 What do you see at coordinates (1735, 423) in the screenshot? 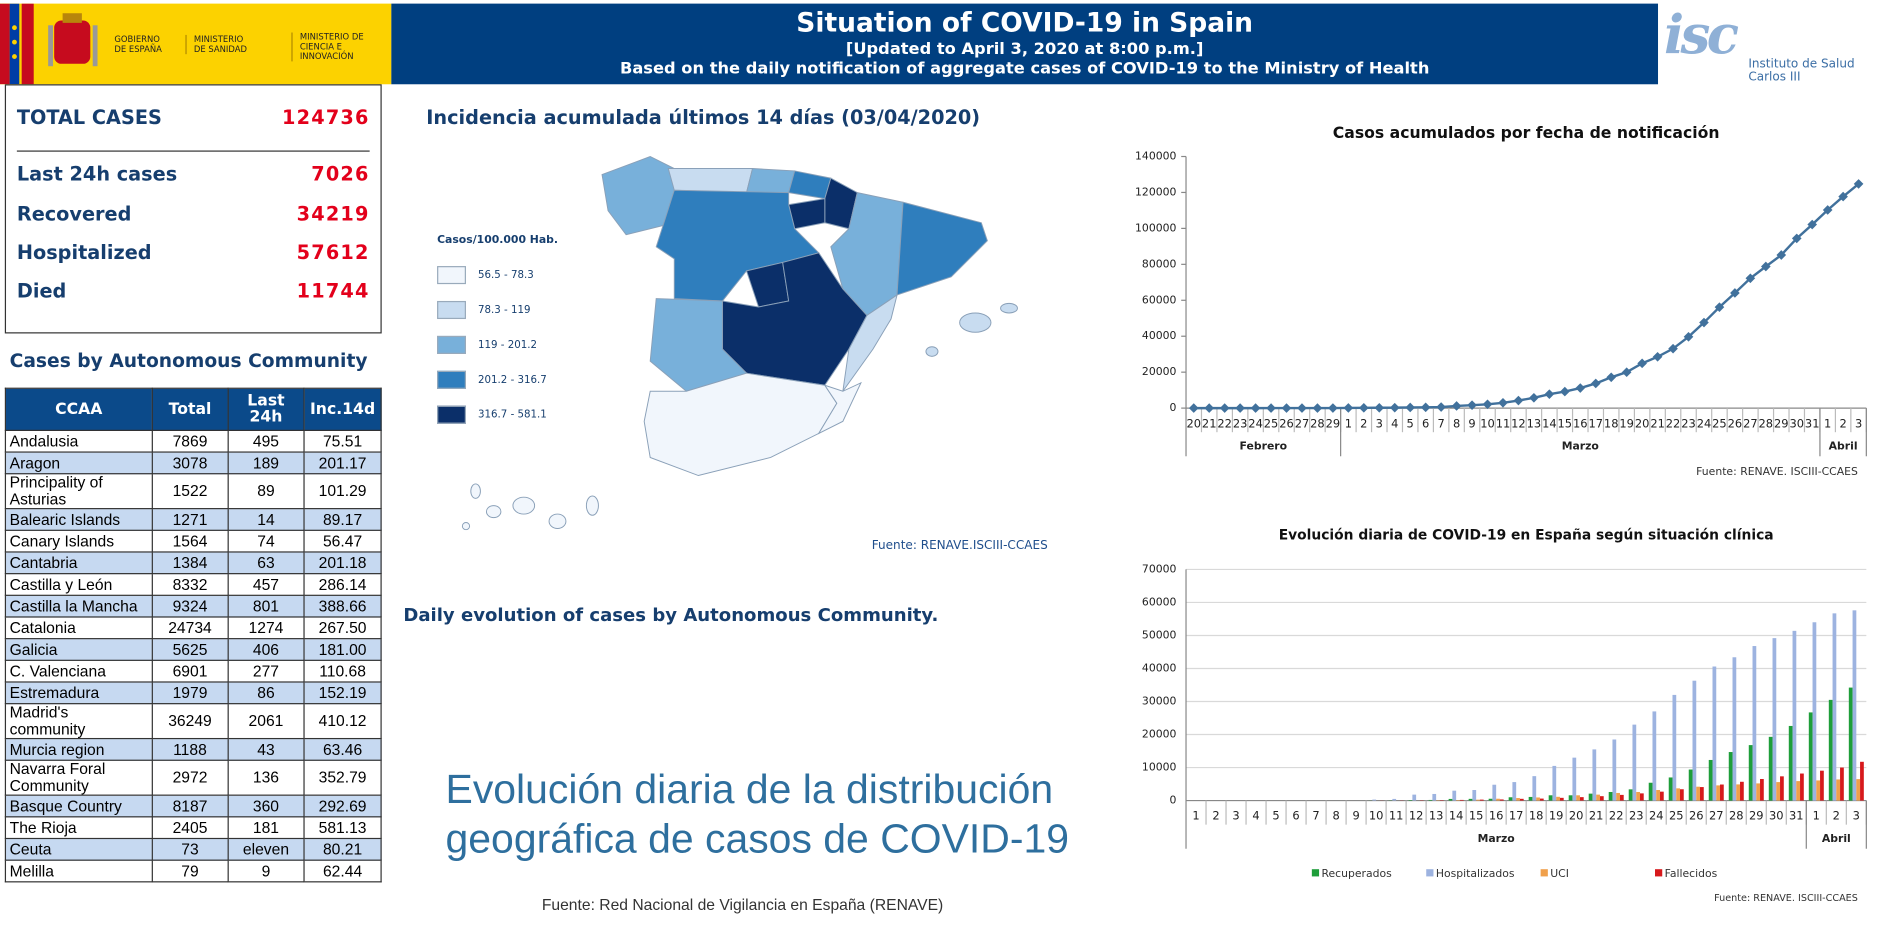
I see `x-tick-label: 26` at bounding box center [1735, 423].